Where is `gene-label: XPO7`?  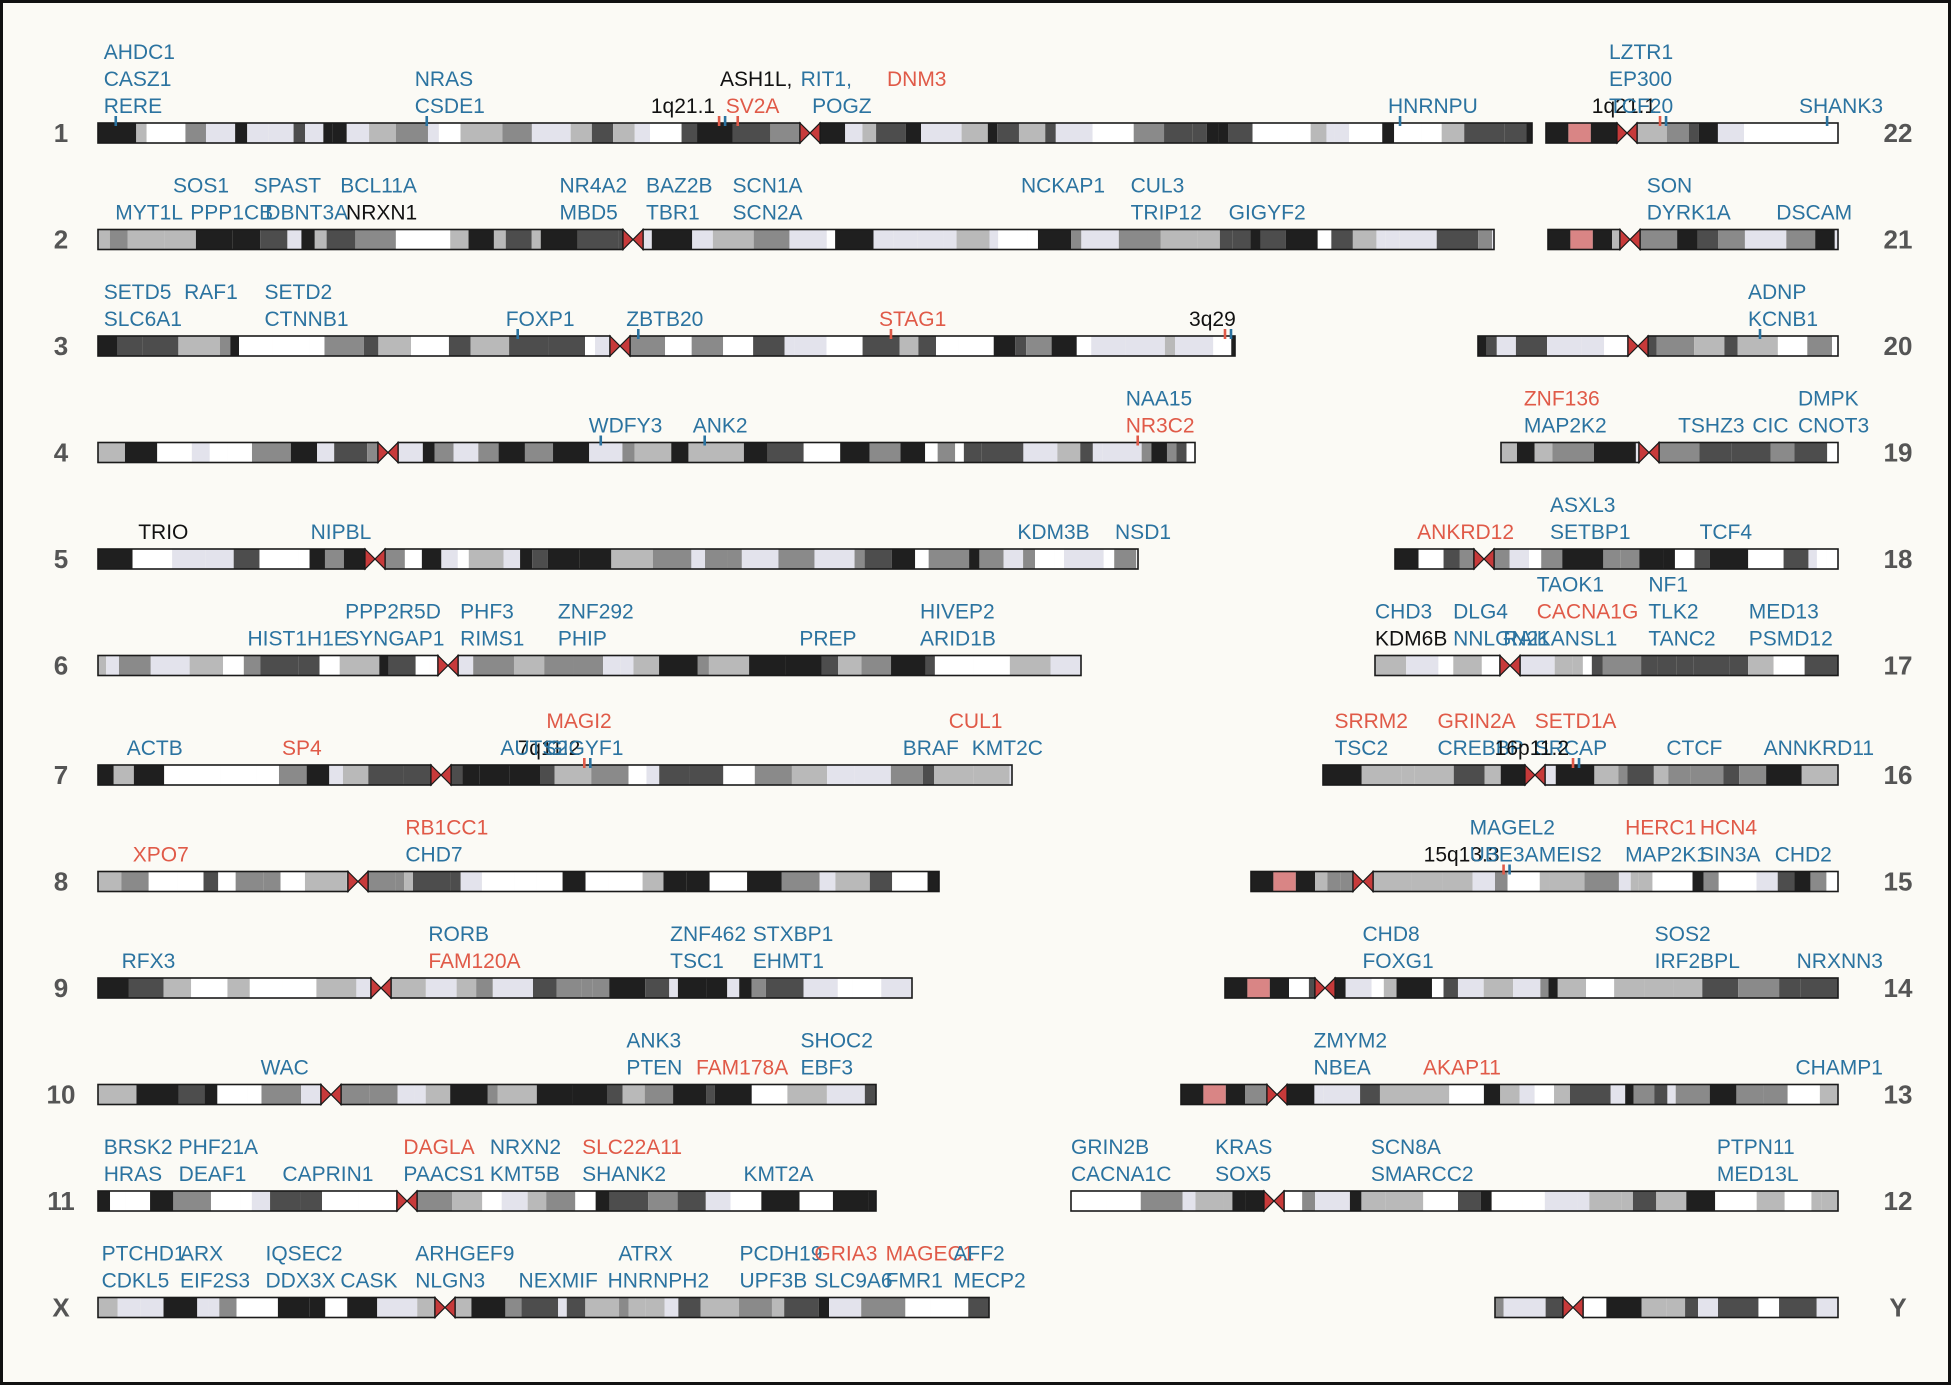
gene-label: XPO7 is located at coordinates (161, 855).